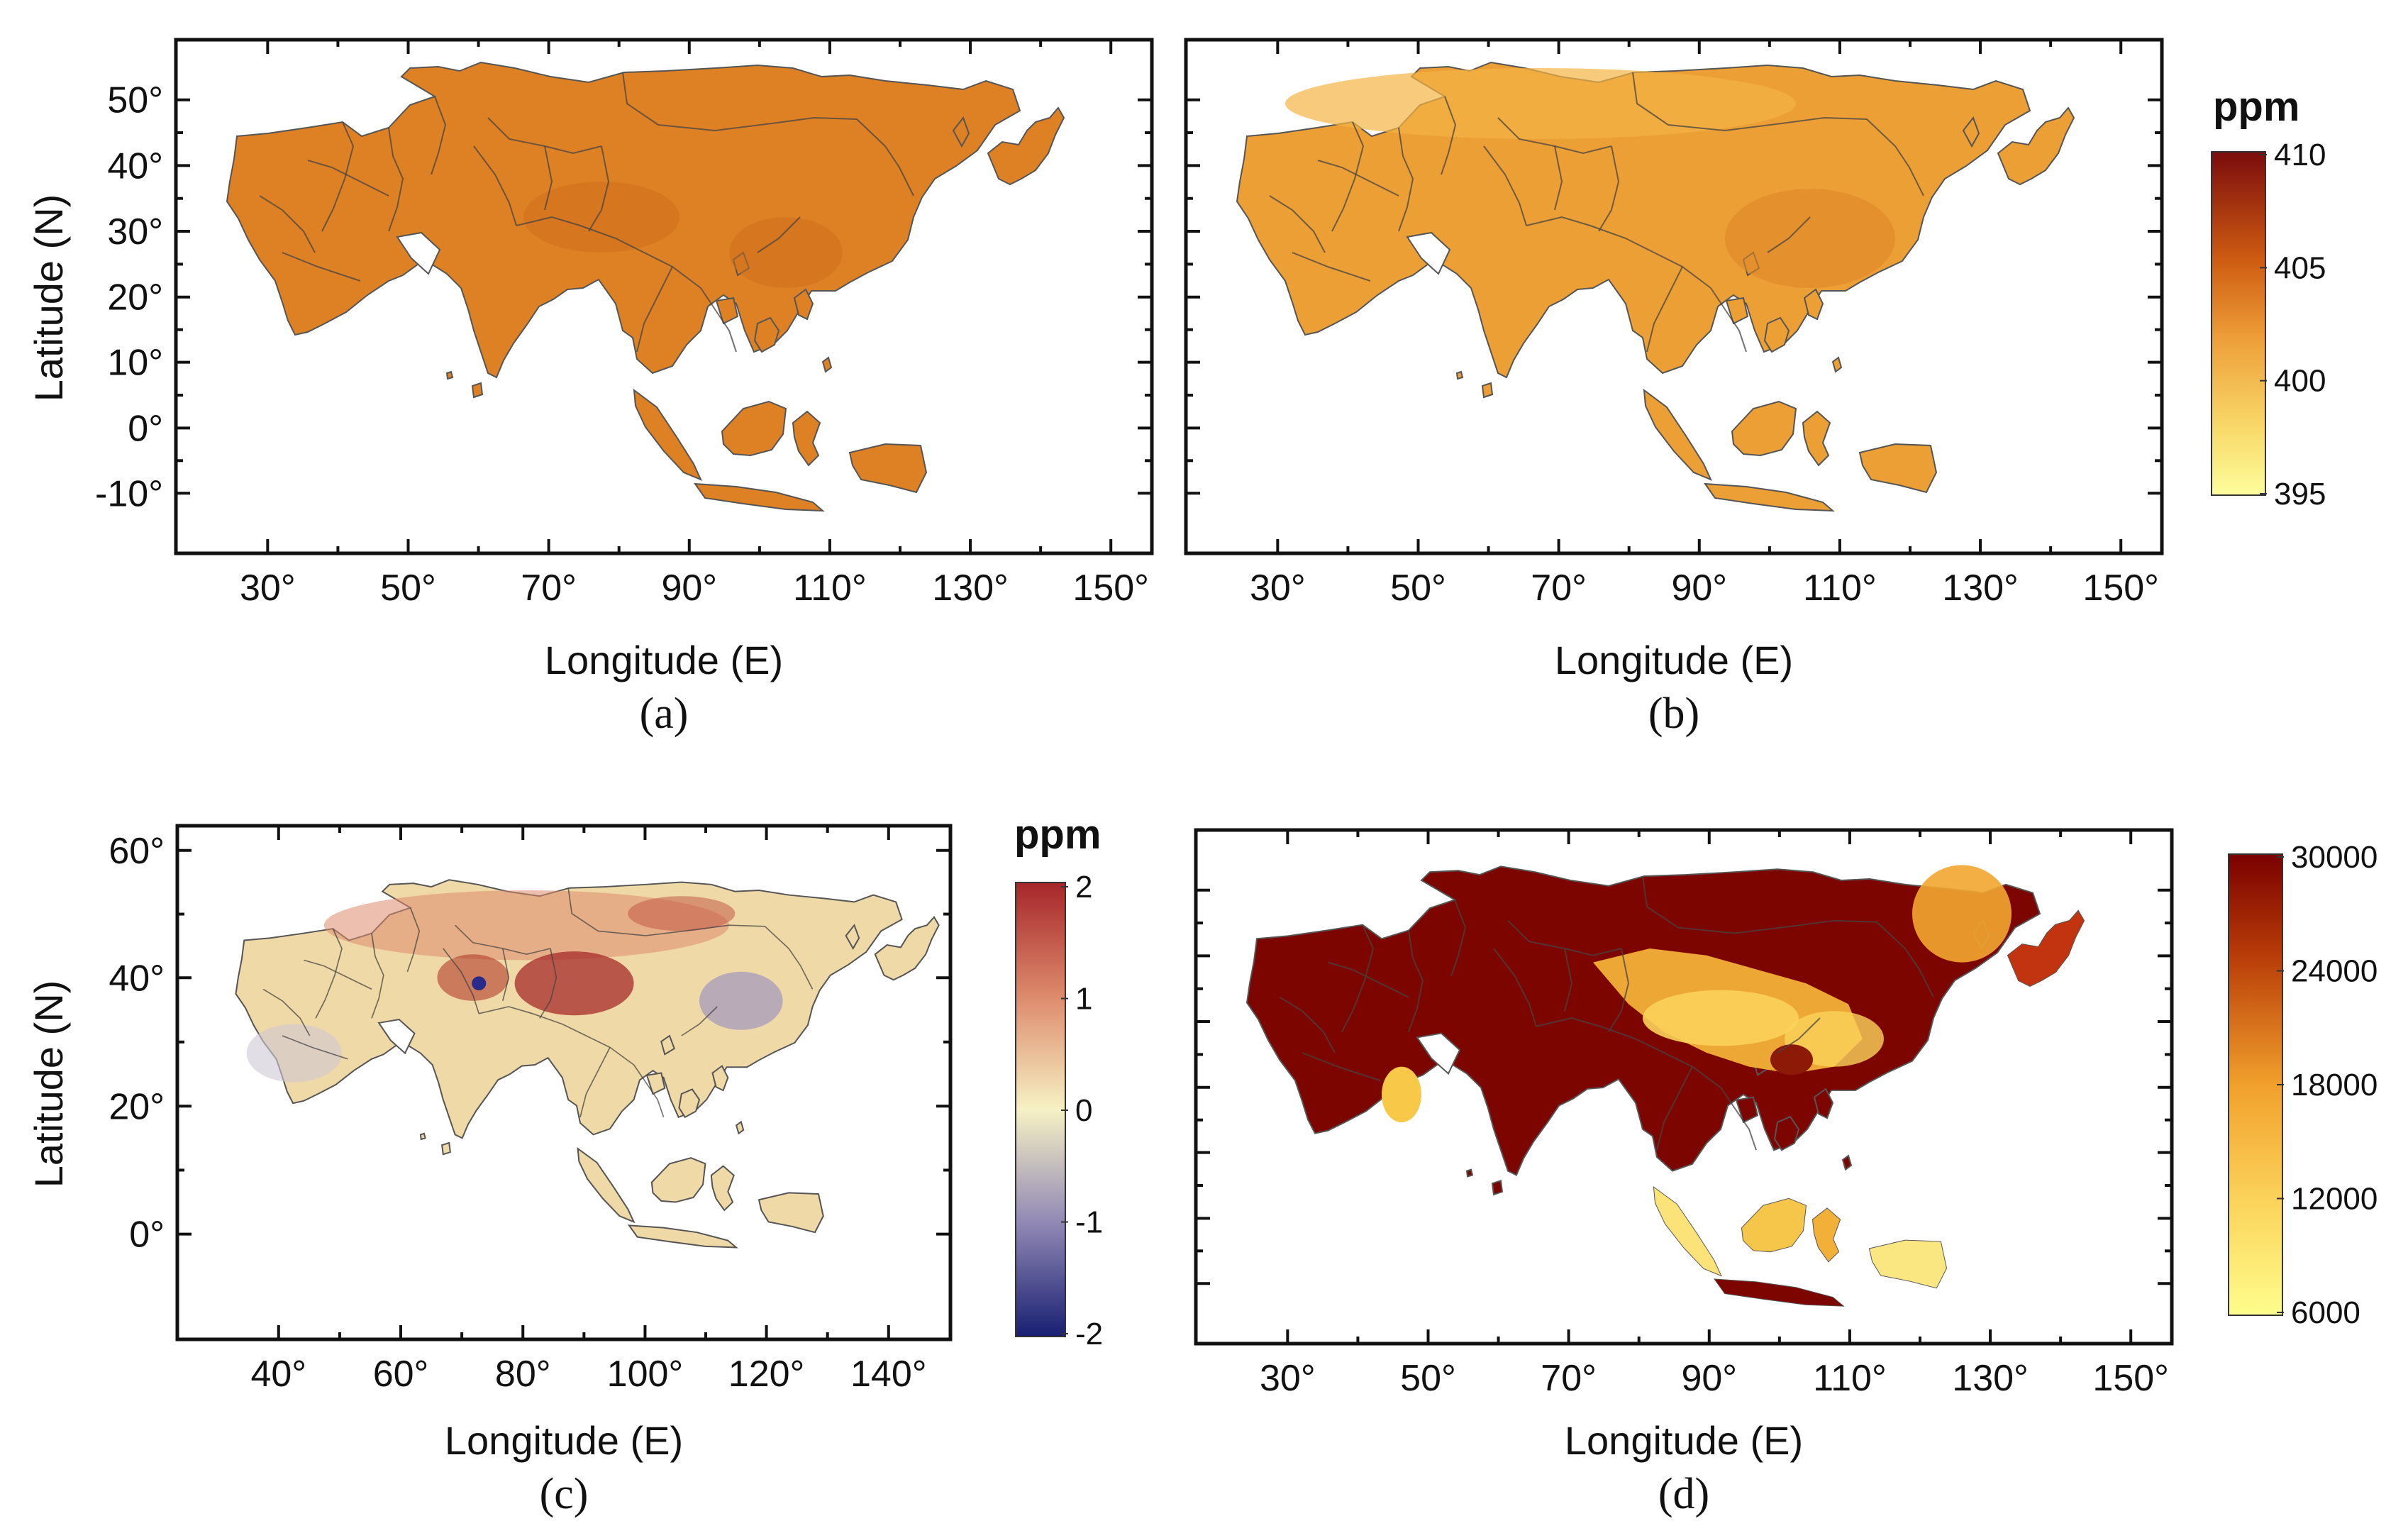  Describe the element at coordinates (1674, 660) in the screenshot. I see `xlabel-b: Longitude (E)` at that location.